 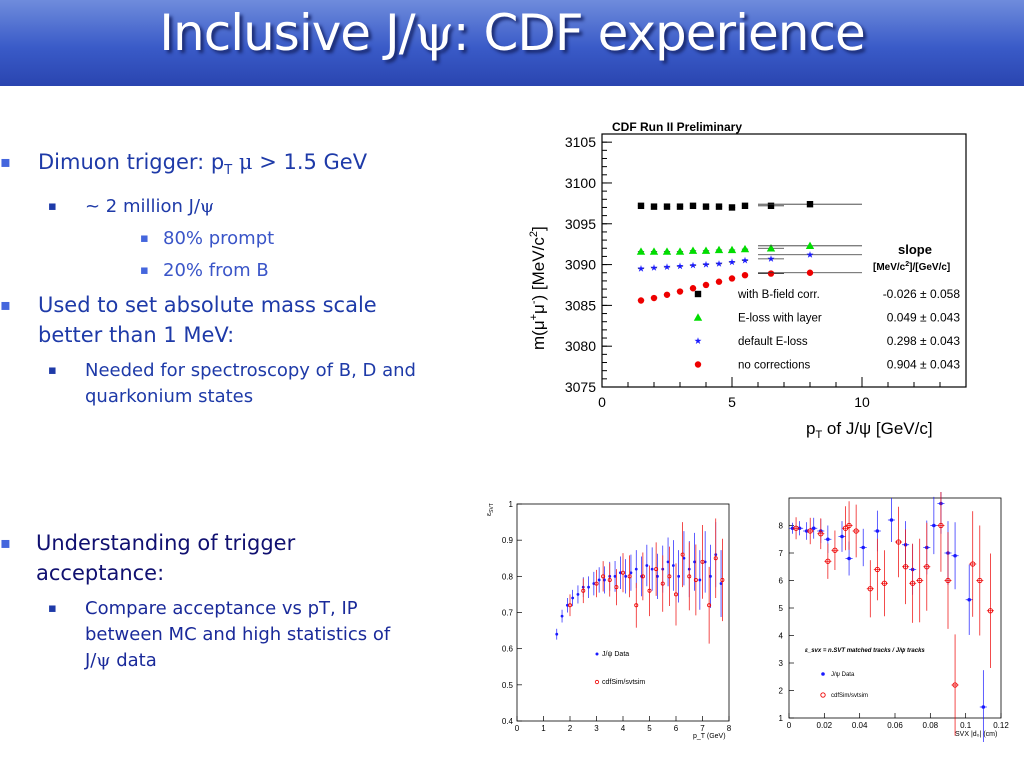 I want to click on chart1-ylabel: m(μ+μ-) [MeV/c2], so click(x=538, y=288).